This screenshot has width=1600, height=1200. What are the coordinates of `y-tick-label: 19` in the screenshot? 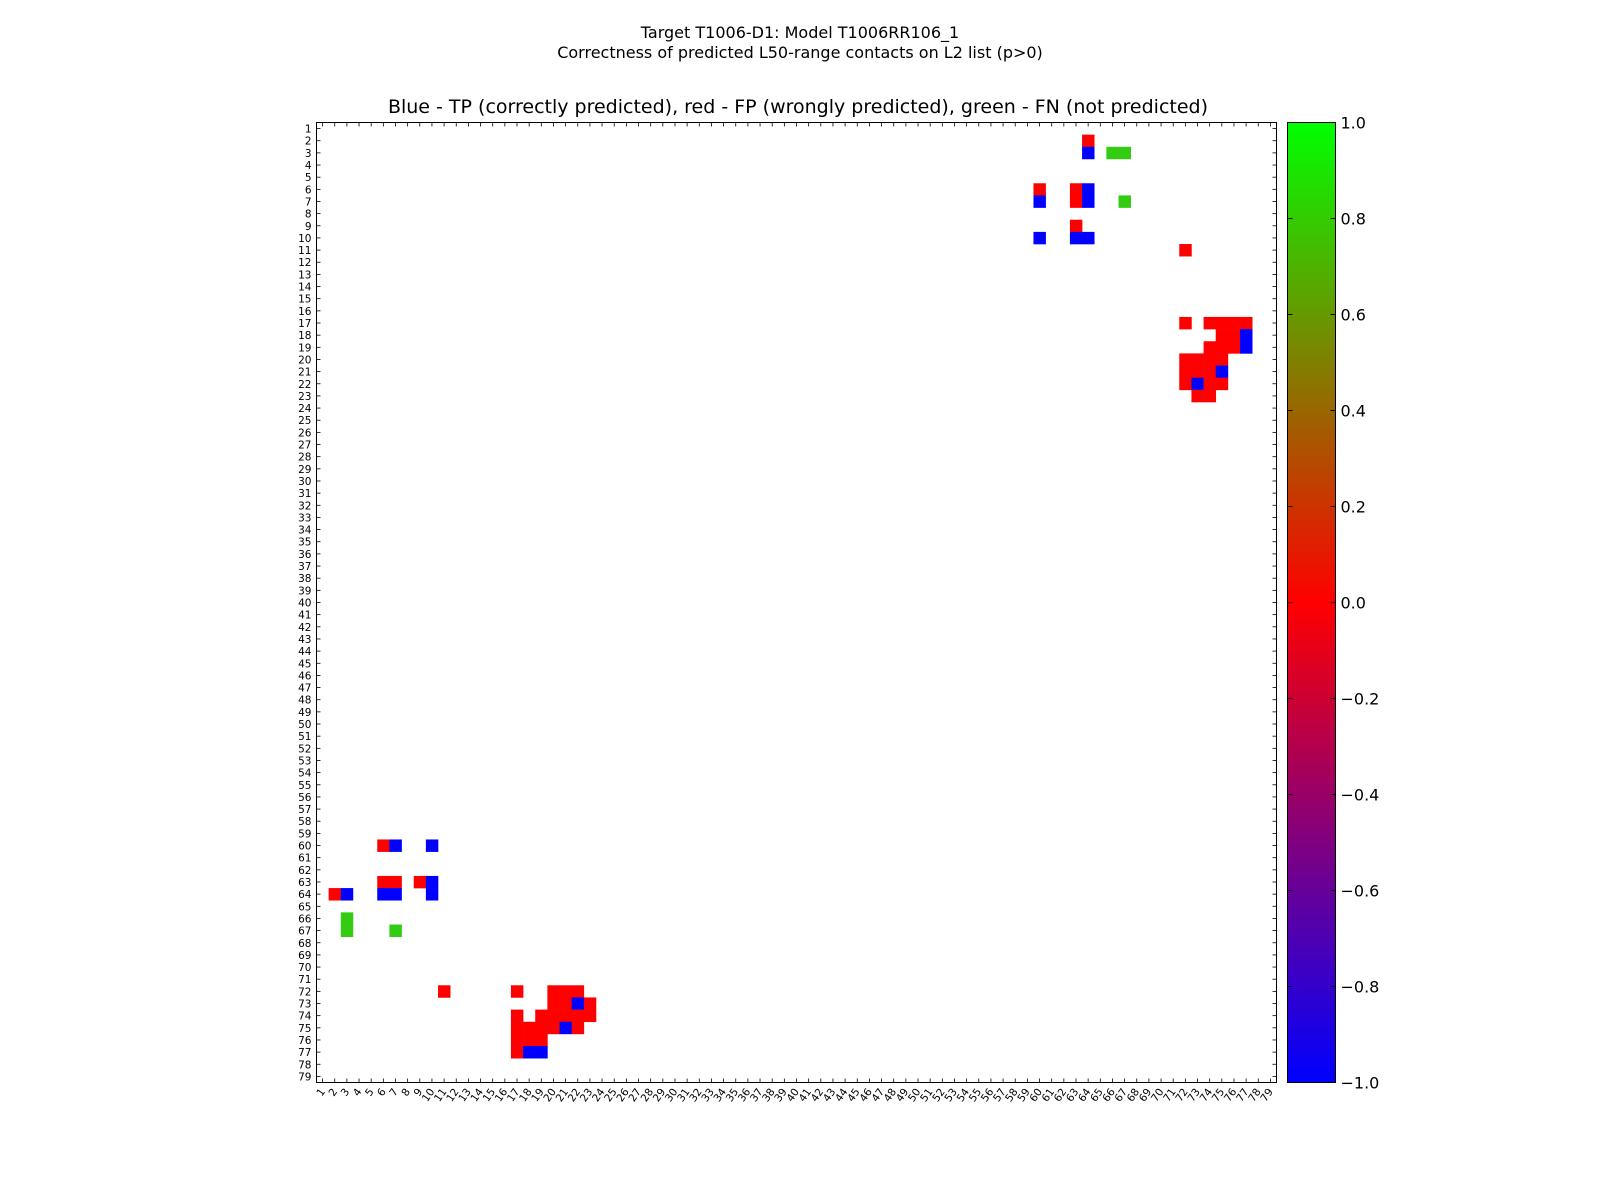 It's located at (304, 348).